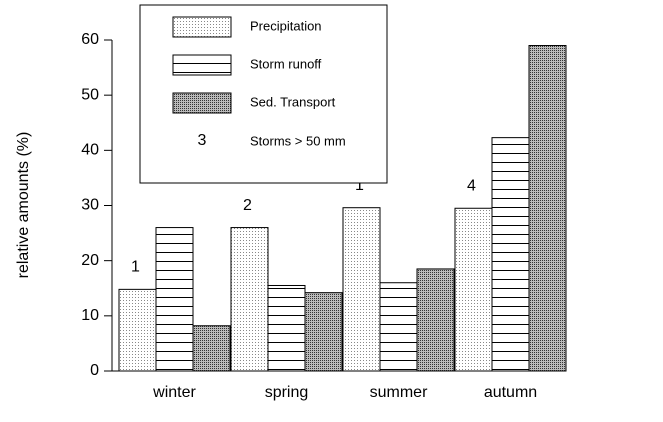 The height and width of the screenshot is (422, 663). What do you see at coordinates (90, 94) in the screenshot?
I see `y-tick-label: 50` at bounding box center [90, 94].